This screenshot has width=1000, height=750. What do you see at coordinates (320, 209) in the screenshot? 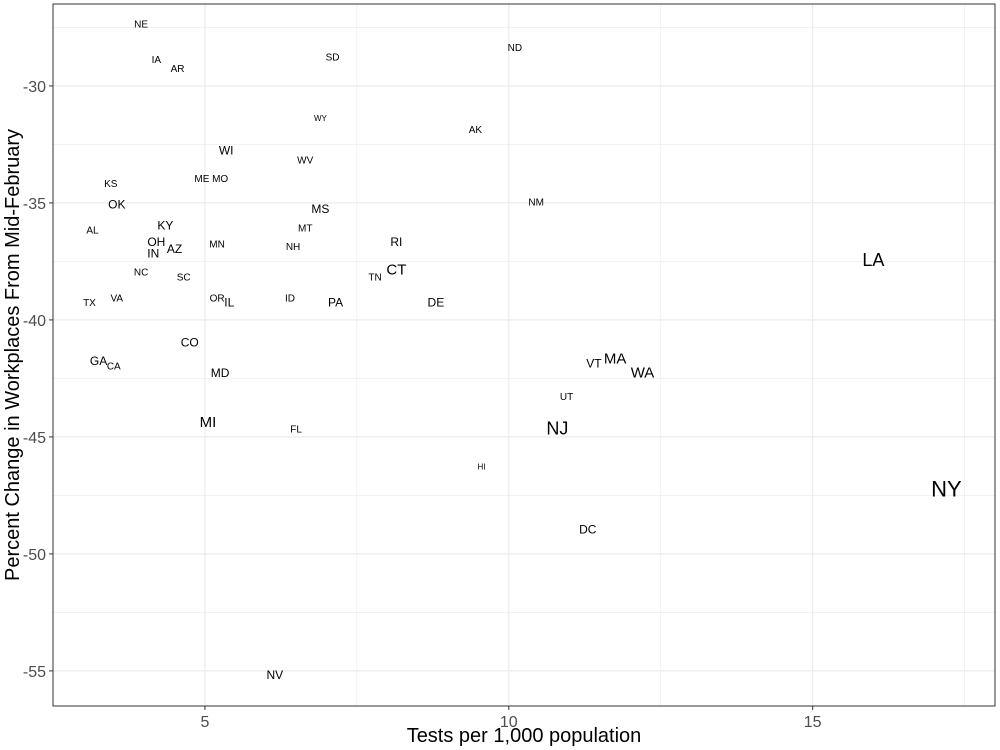
I see `point-label-ms: MS` at bounding box center [320, 209].